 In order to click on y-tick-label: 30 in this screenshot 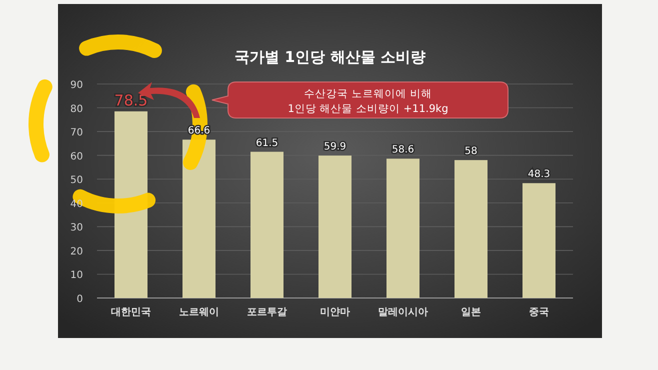, I will do `click(76, 228)`.